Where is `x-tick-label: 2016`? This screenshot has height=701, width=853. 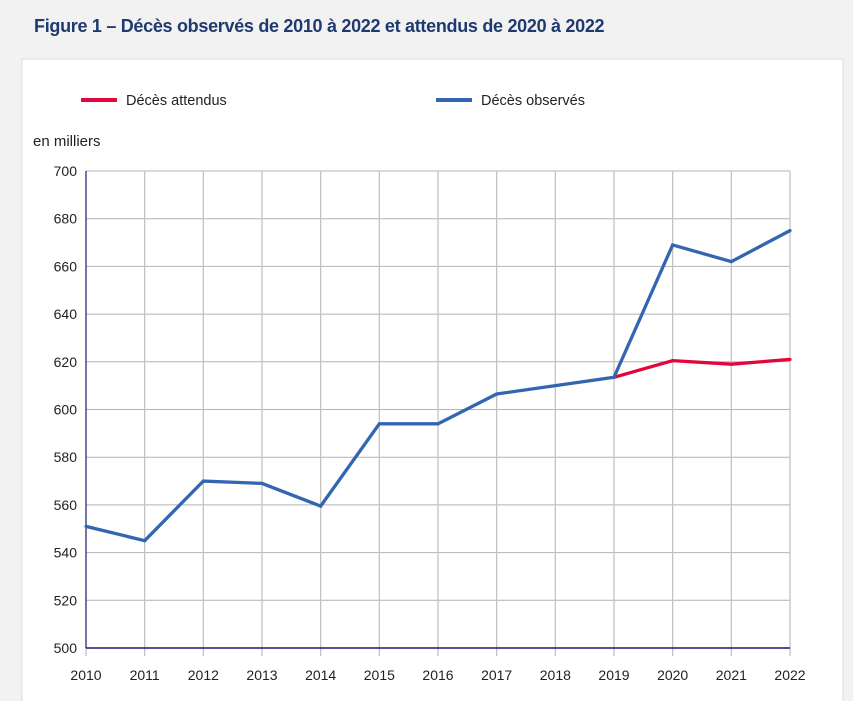
x-tick-label: 2016 is located at coordinates (437, 675).